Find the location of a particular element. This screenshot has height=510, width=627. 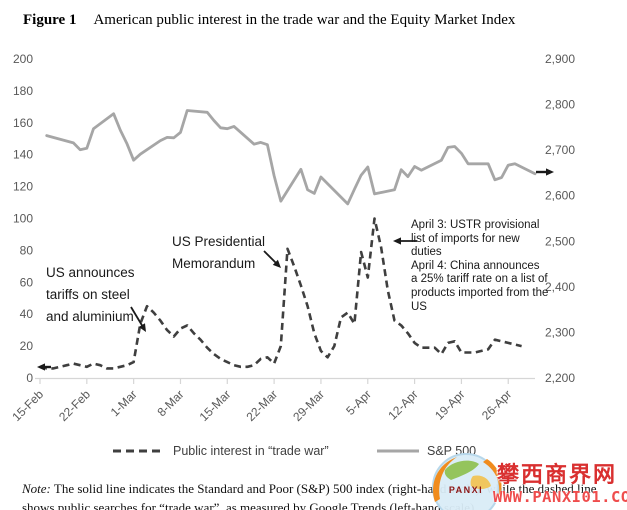

svg-text: 180 is located at coordinates (23, 91).